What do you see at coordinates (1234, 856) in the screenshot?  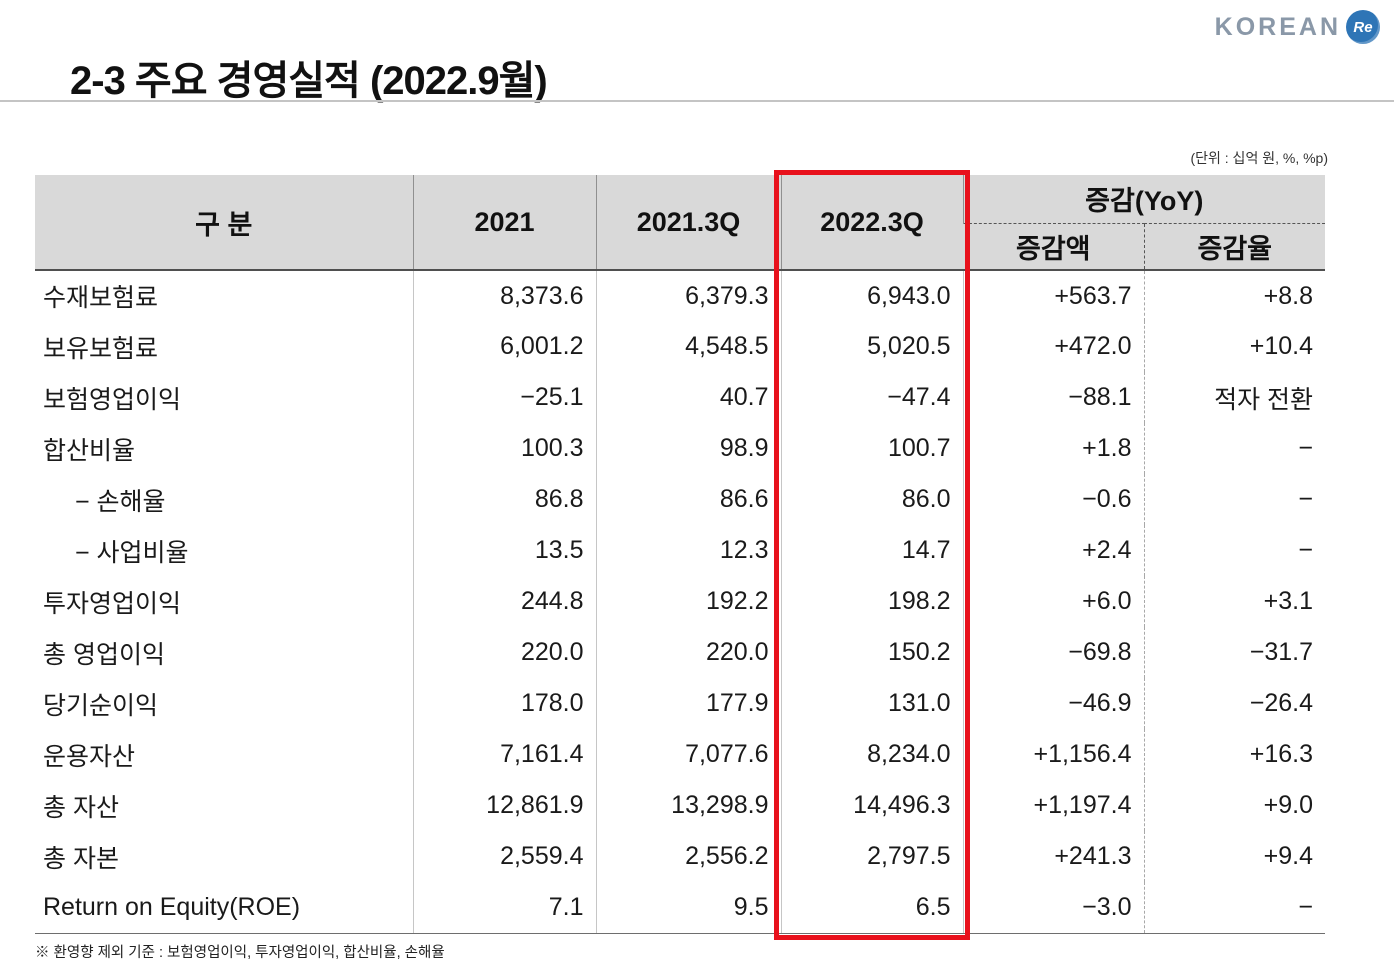 I see `cell-yoy-rate: +9.4` at bounding box center [1234, 856].